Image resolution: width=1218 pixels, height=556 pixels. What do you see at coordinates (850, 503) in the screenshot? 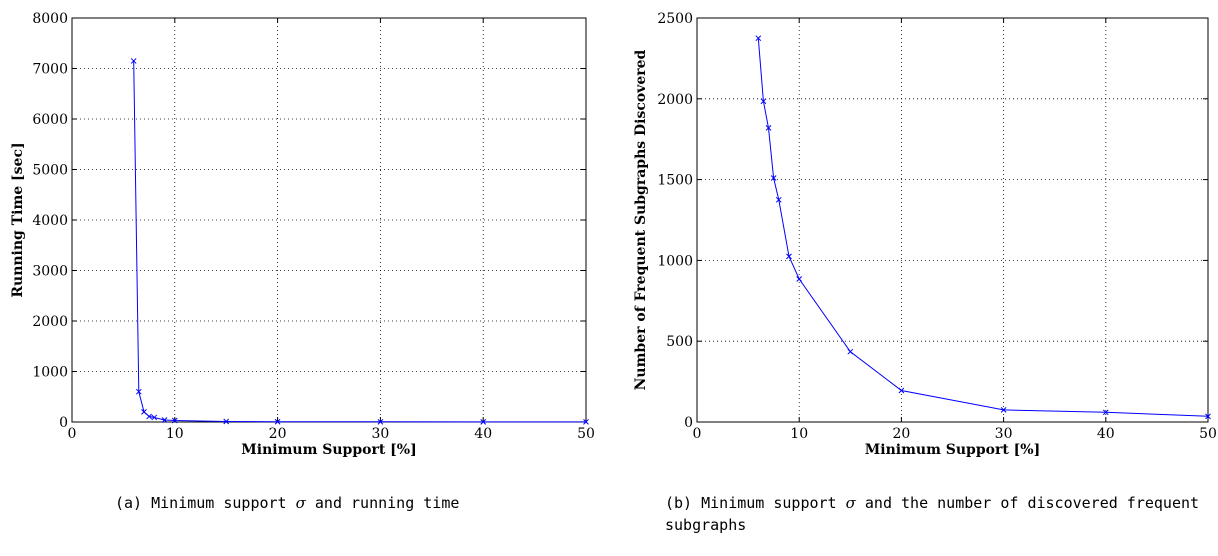
I see `caption-b-sigma: σ` at bounding box center [850, 503].